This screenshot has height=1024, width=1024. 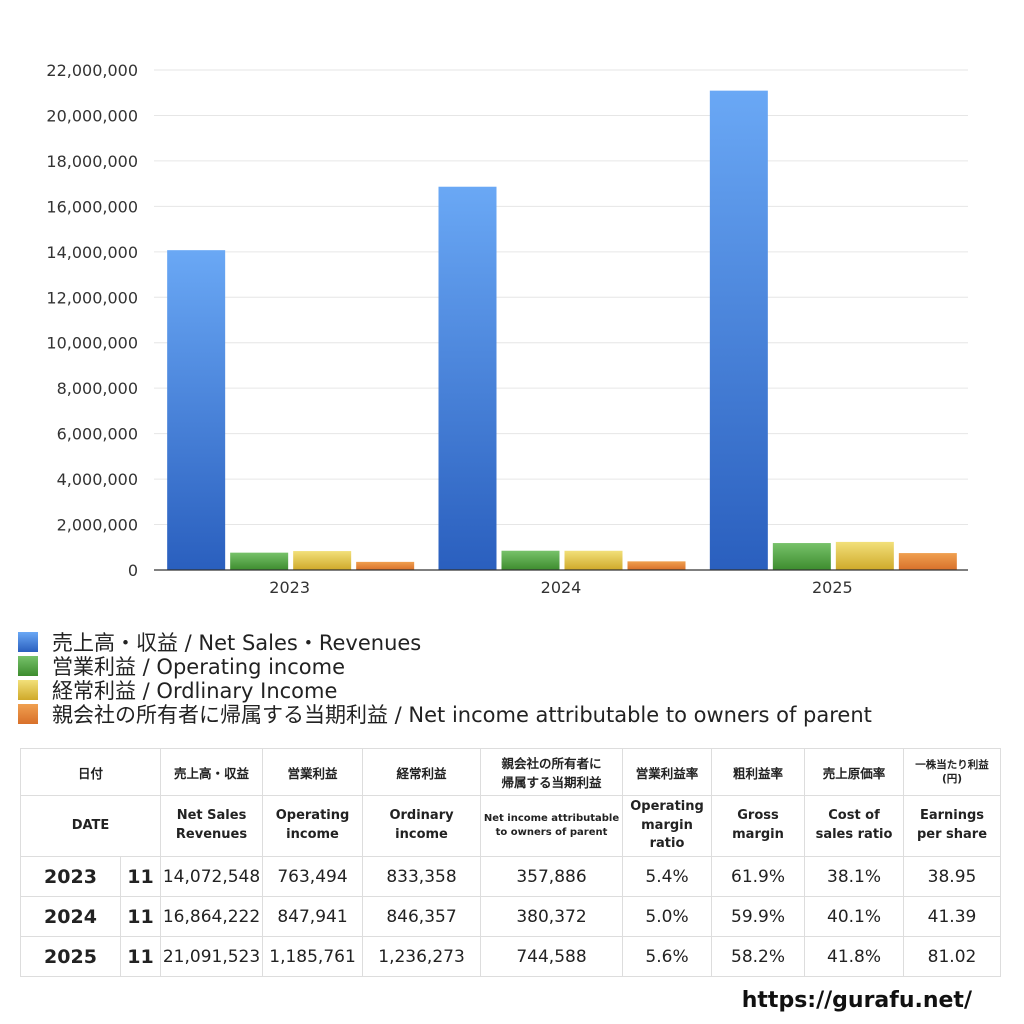 What do you see at coordinates (856, 1000) in the screenshot?
I see `site-url: https://gurafu.net/` at bounding box center [856, 1000].